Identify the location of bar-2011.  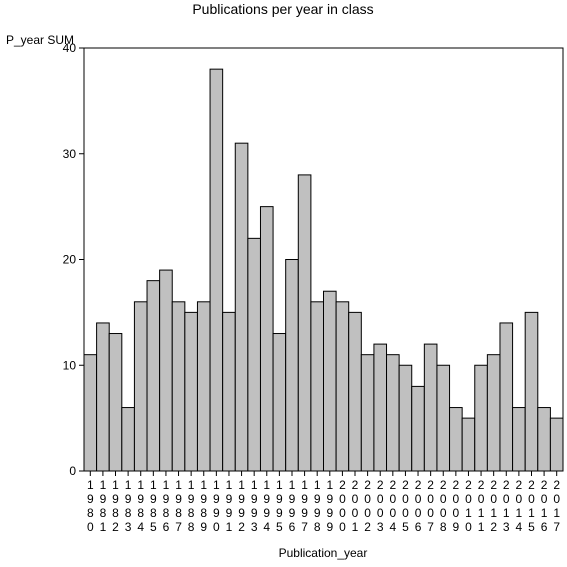
(481, 418).